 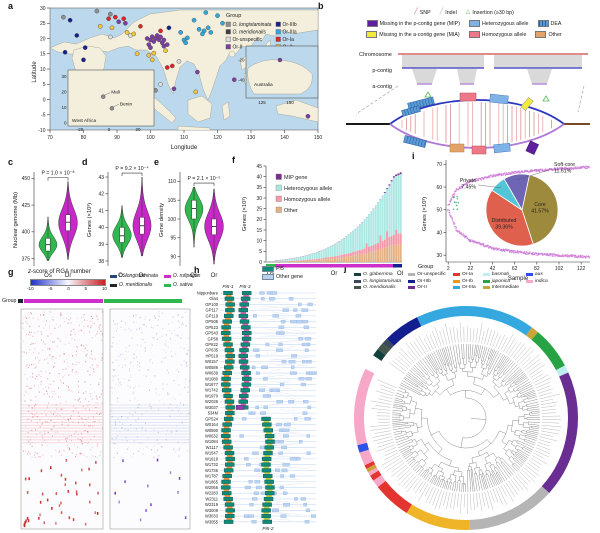 I want to click on purple-gene-box, so click(x=240, y=407).